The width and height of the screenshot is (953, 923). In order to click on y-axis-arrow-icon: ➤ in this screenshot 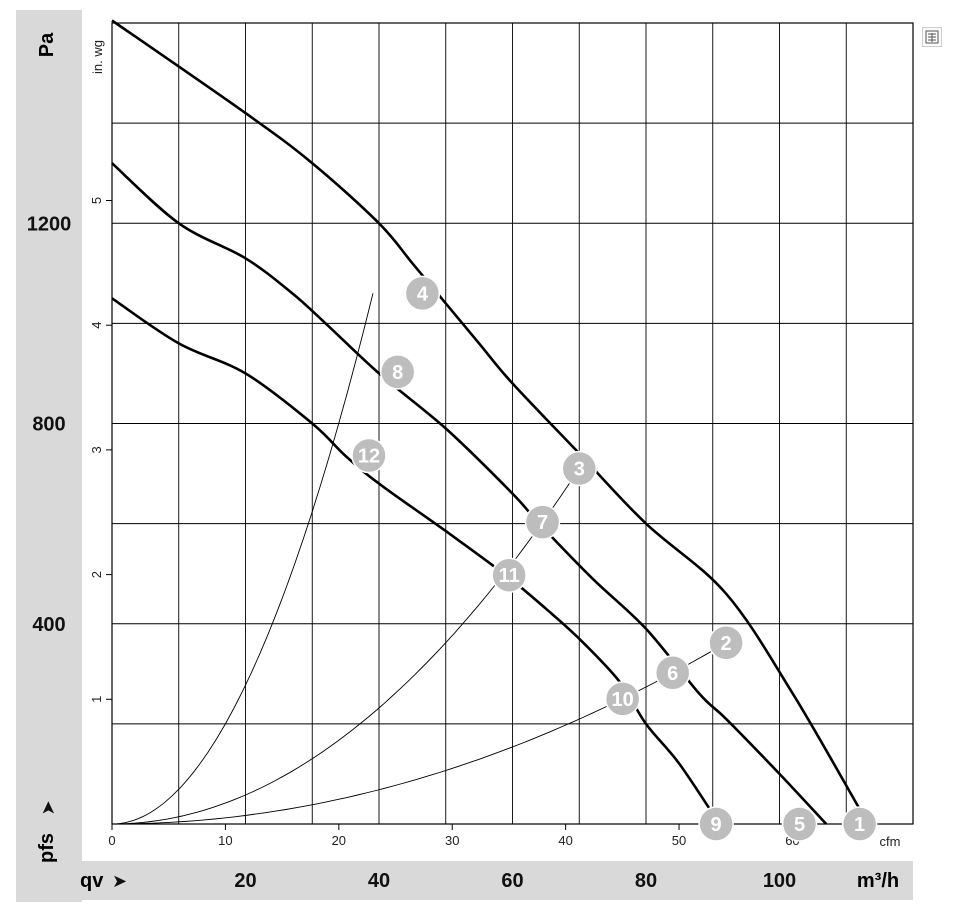, I will do `click(48, 807)`.